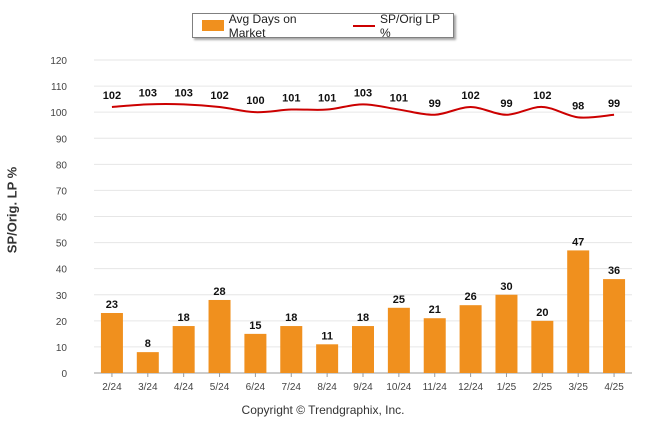 The image size is (646, 439). I want to click on y-tick-label: 10, so click(62, 348).